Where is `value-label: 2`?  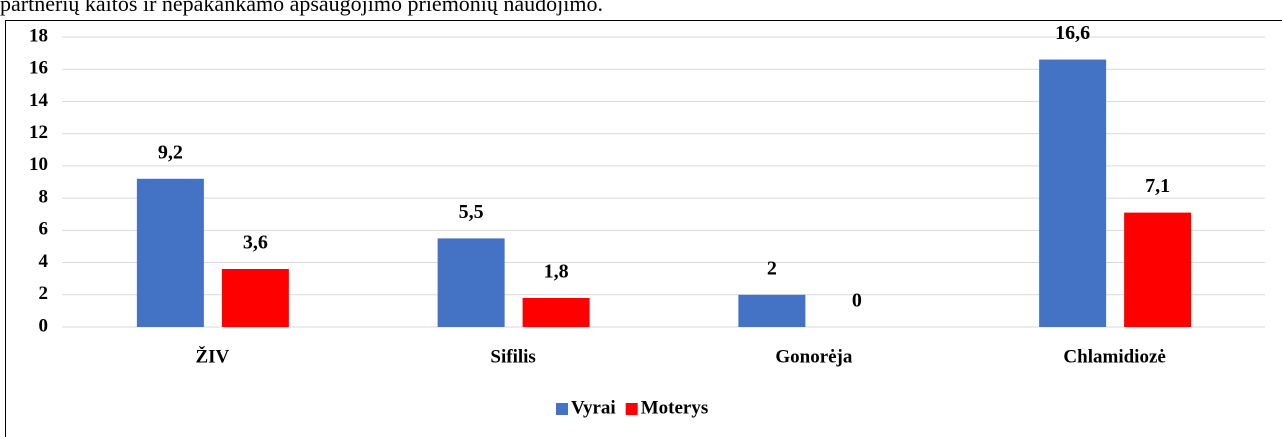
value-label: 2 is located at coordinates (772, 268).